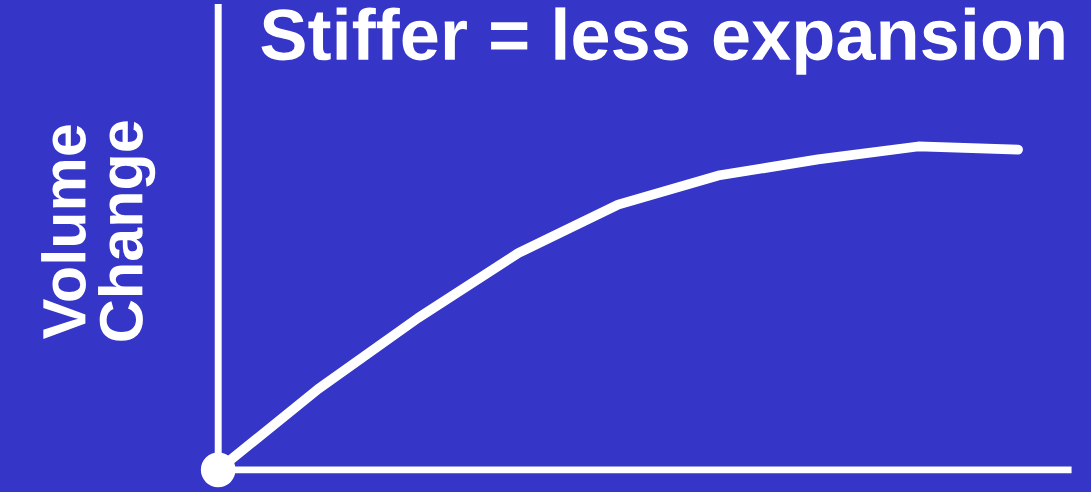  I want to click on y-axis-title: Volume Change, so click(98, 231).